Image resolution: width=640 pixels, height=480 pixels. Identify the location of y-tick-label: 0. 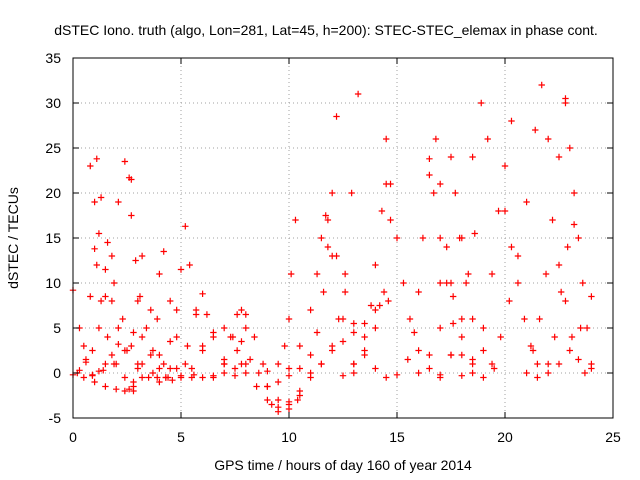
(57, 373).